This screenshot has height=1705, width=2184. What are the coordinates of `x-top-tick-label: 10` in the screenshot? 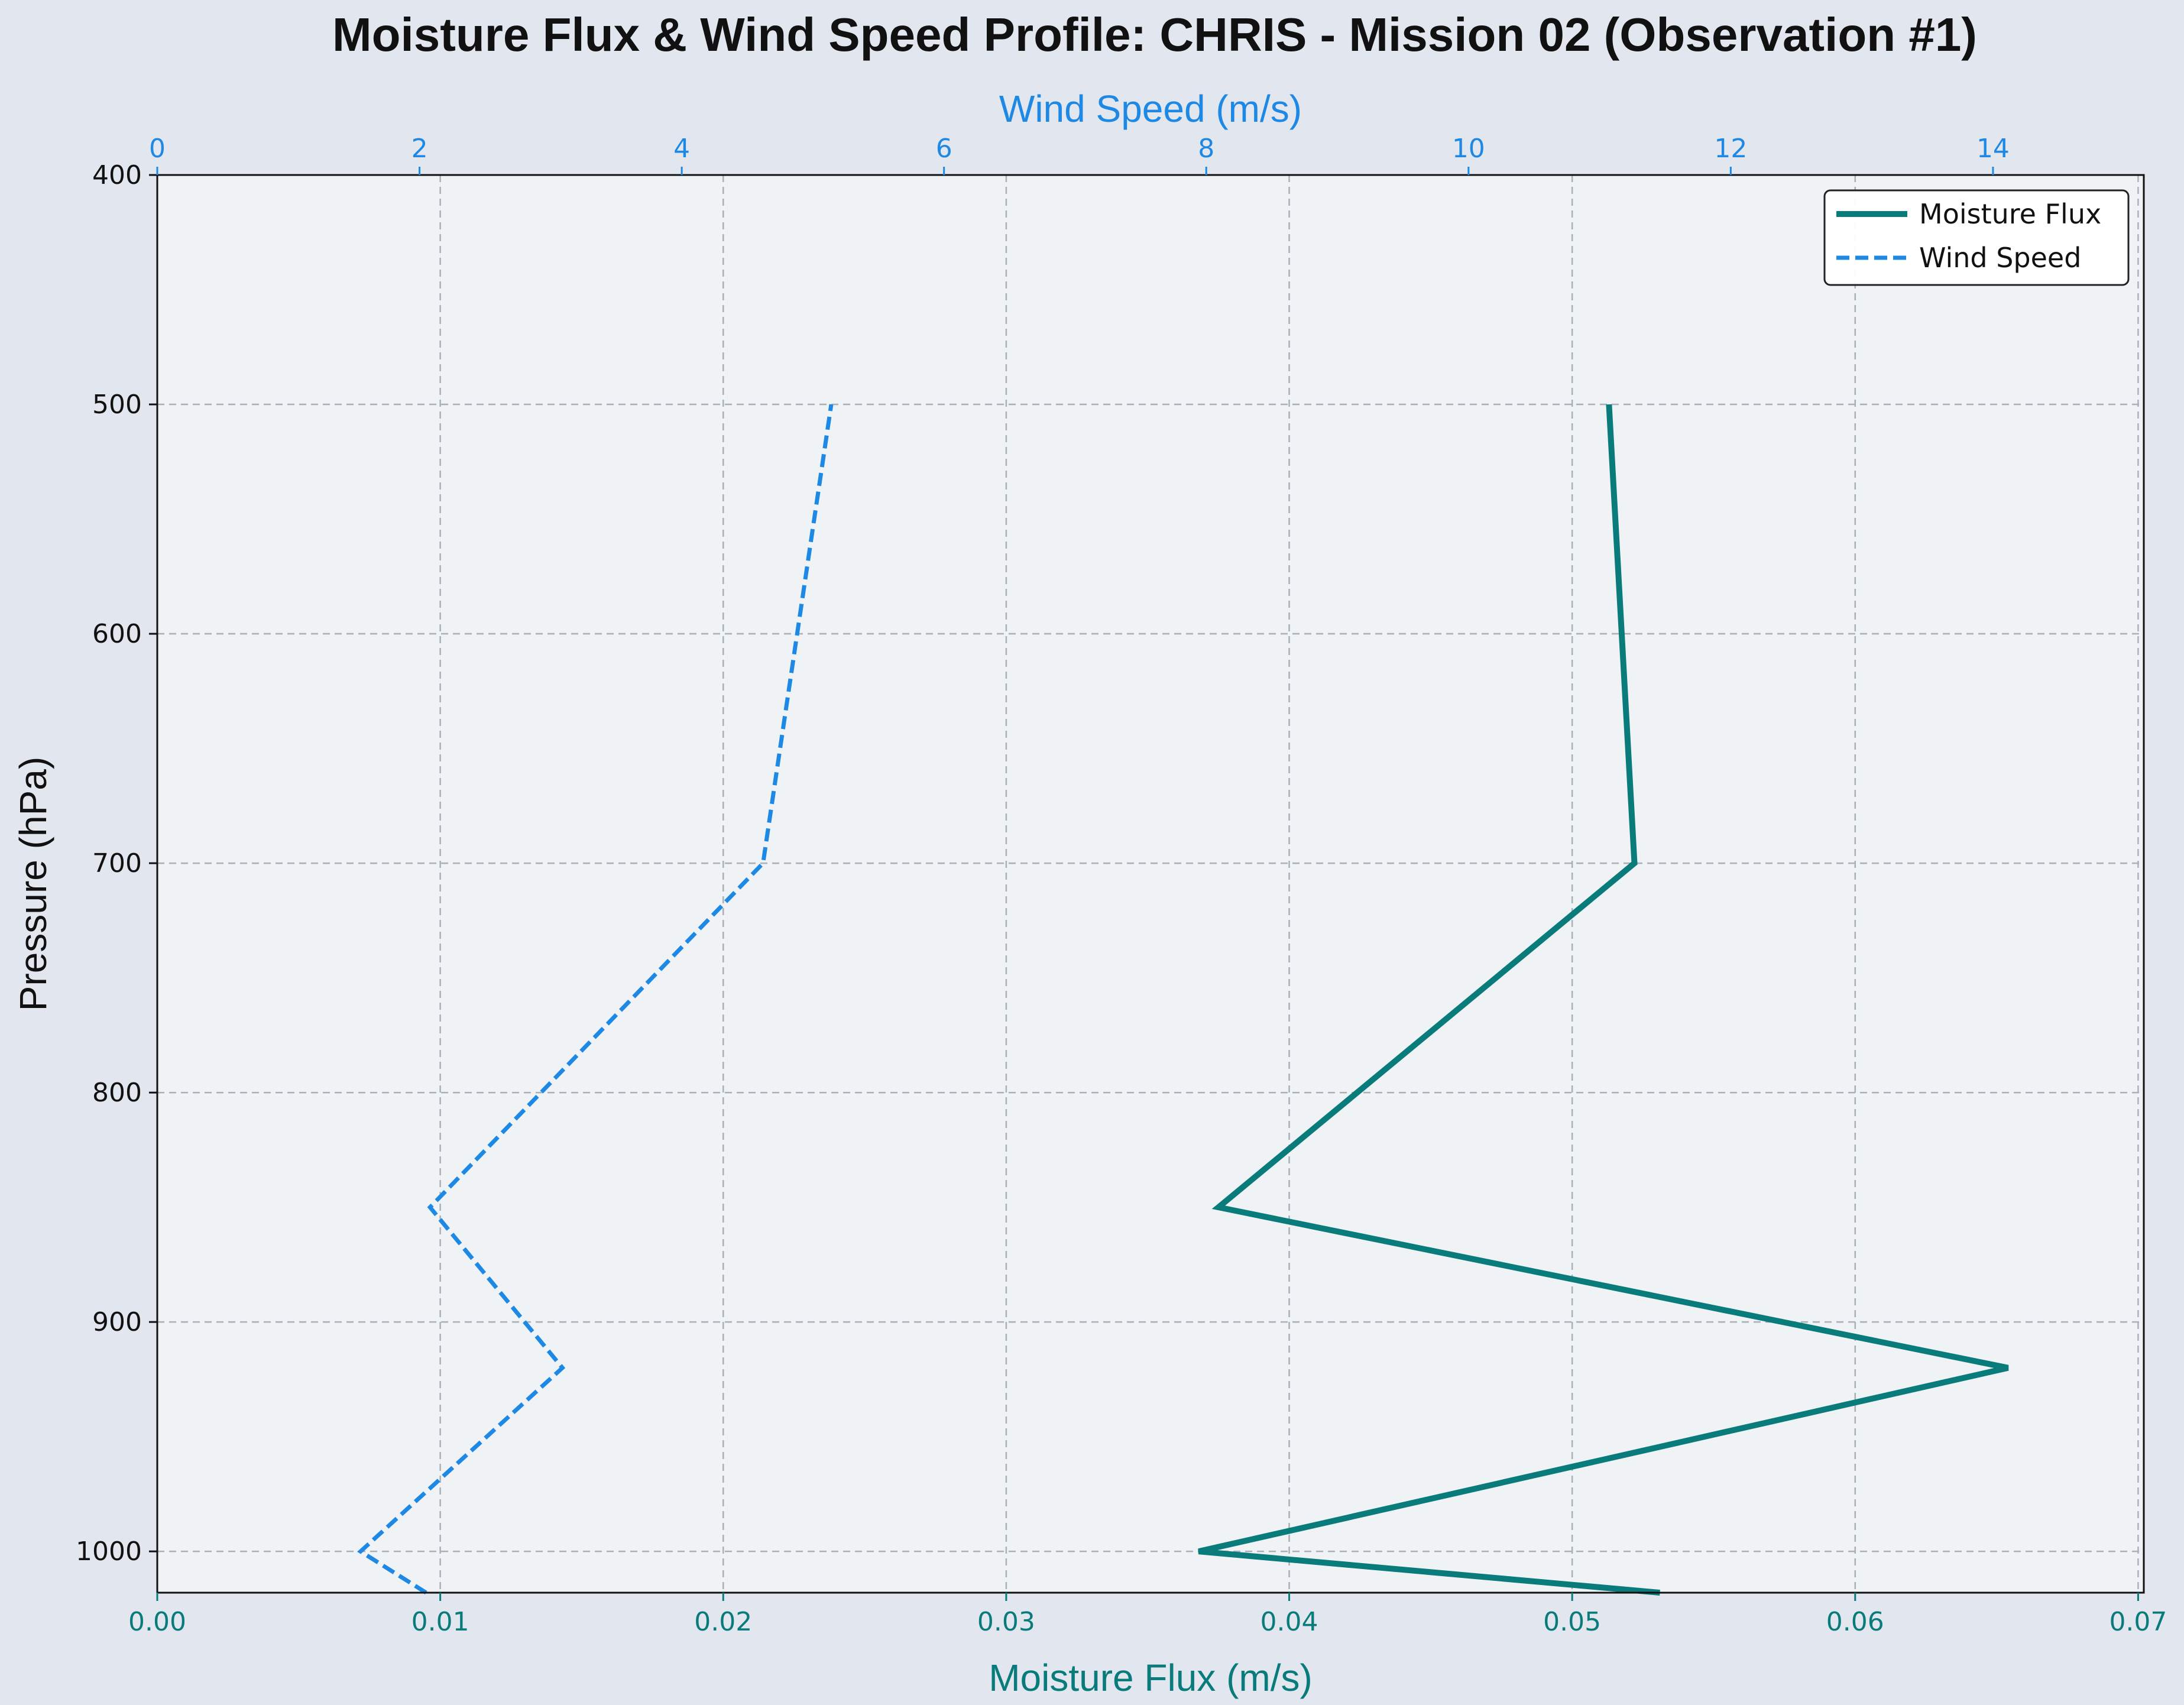 It's located at (1468, 149).